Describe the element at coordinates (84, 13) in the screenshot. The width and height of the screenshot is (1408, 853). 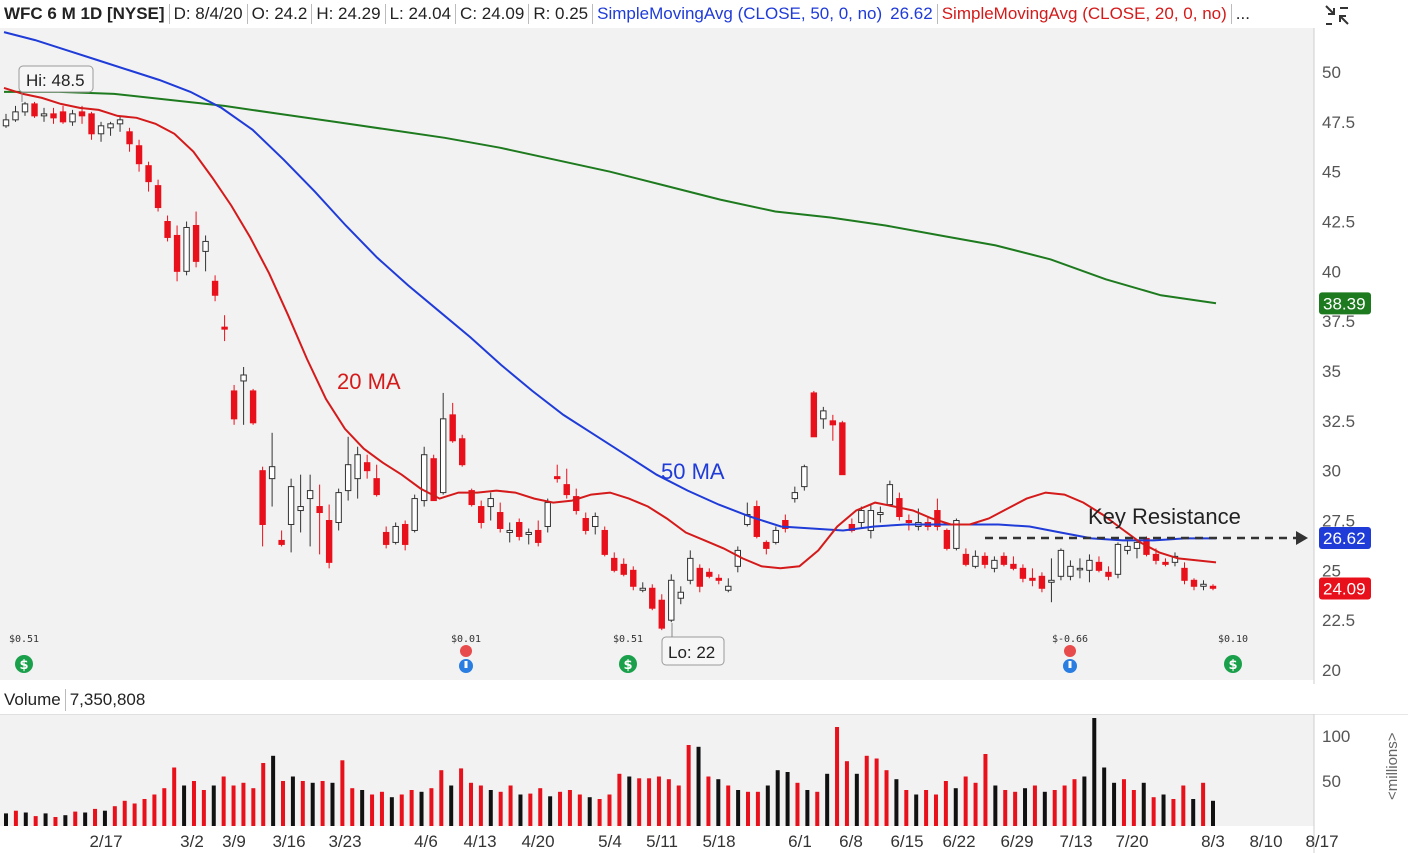
I see `symbol-label: WFC 6 M 1D [NYSE]` at that location.